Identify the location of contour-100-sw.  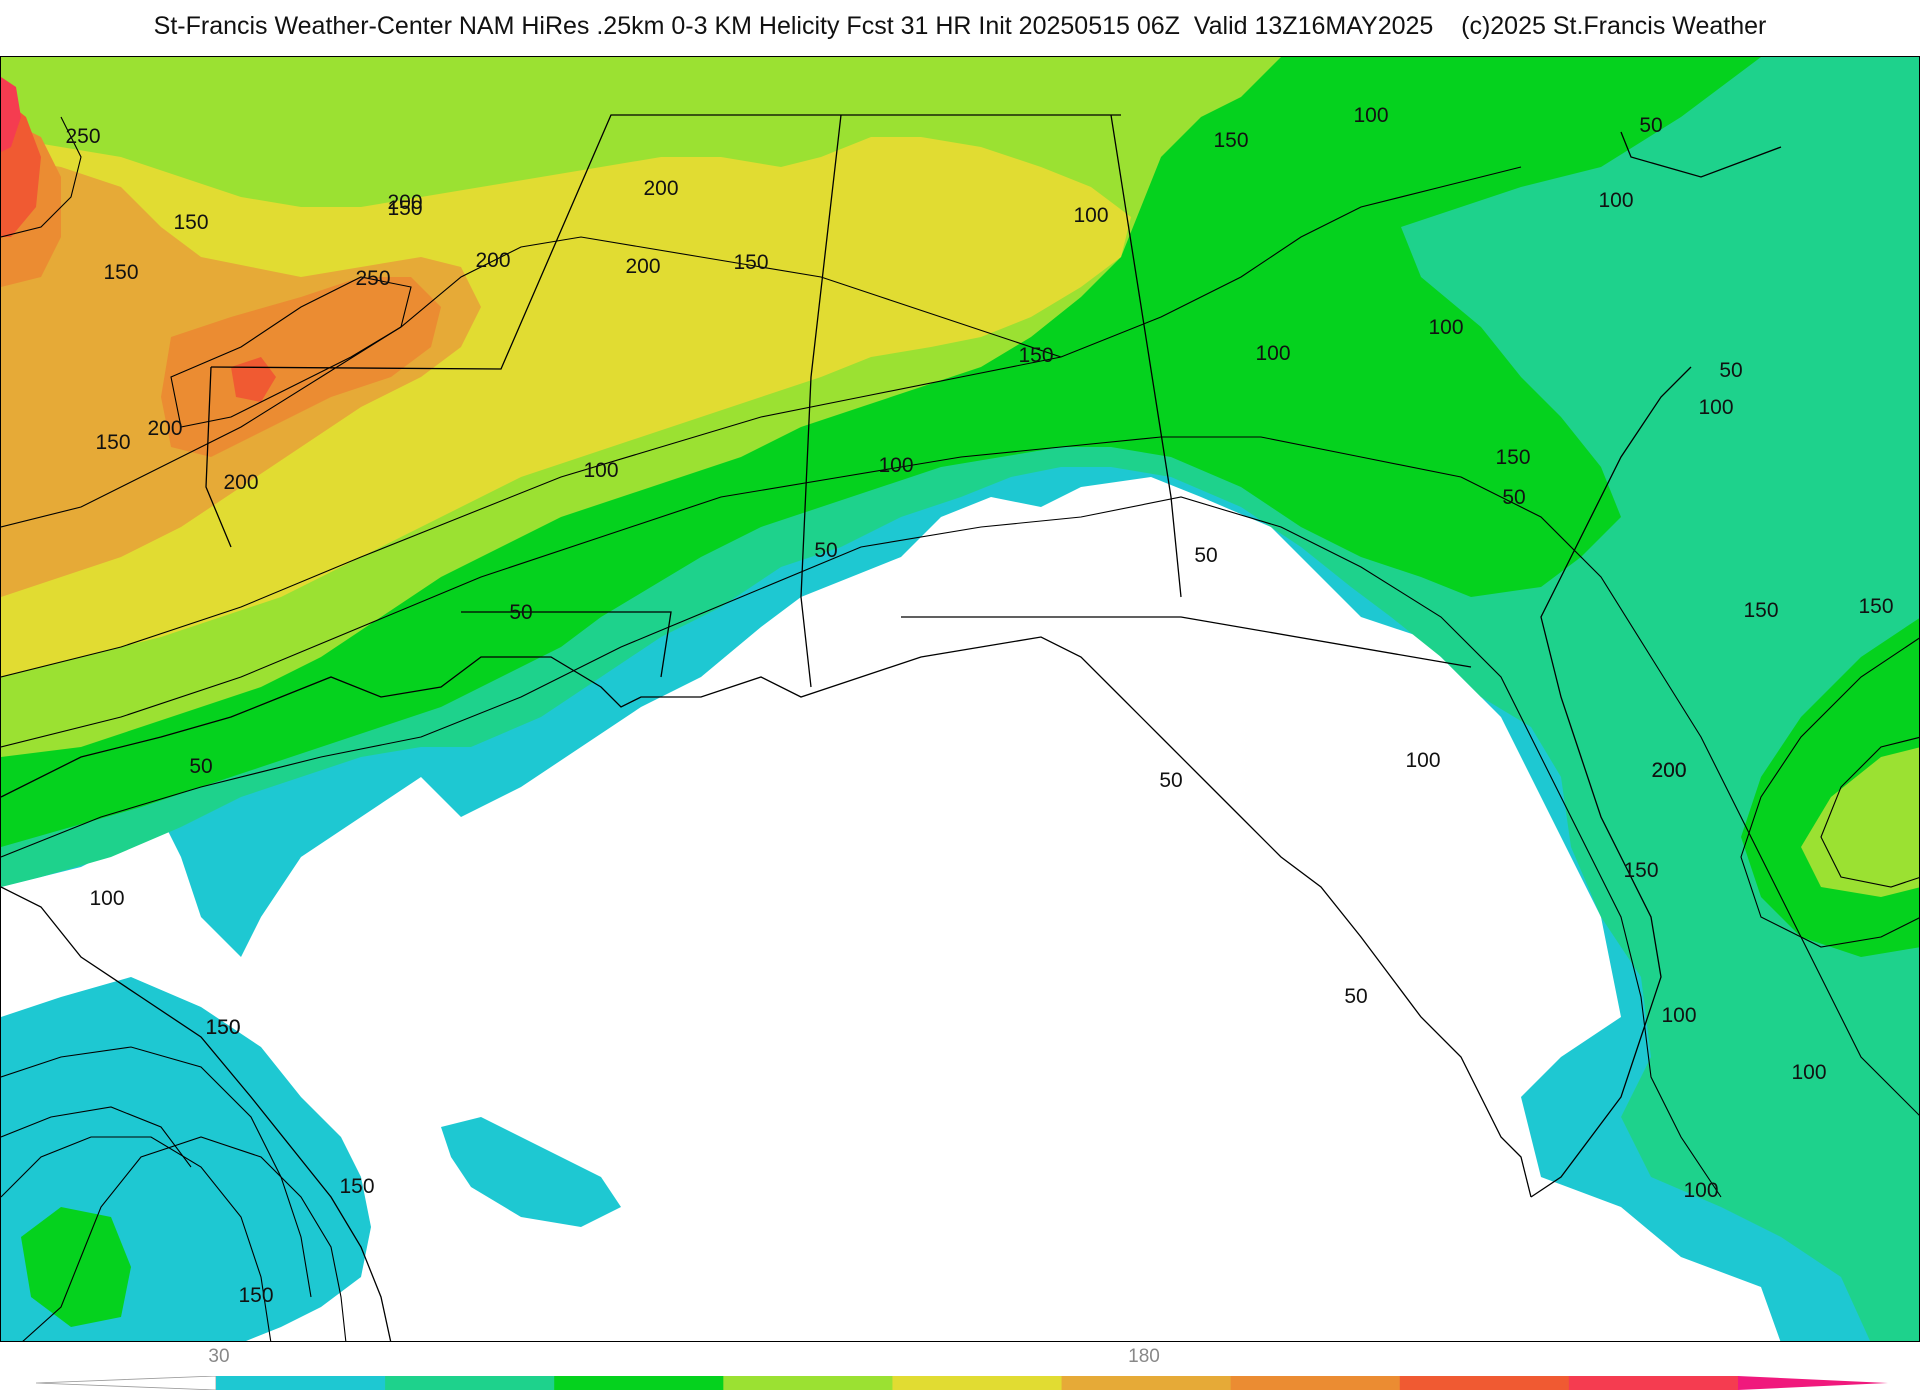
(136, 1238).